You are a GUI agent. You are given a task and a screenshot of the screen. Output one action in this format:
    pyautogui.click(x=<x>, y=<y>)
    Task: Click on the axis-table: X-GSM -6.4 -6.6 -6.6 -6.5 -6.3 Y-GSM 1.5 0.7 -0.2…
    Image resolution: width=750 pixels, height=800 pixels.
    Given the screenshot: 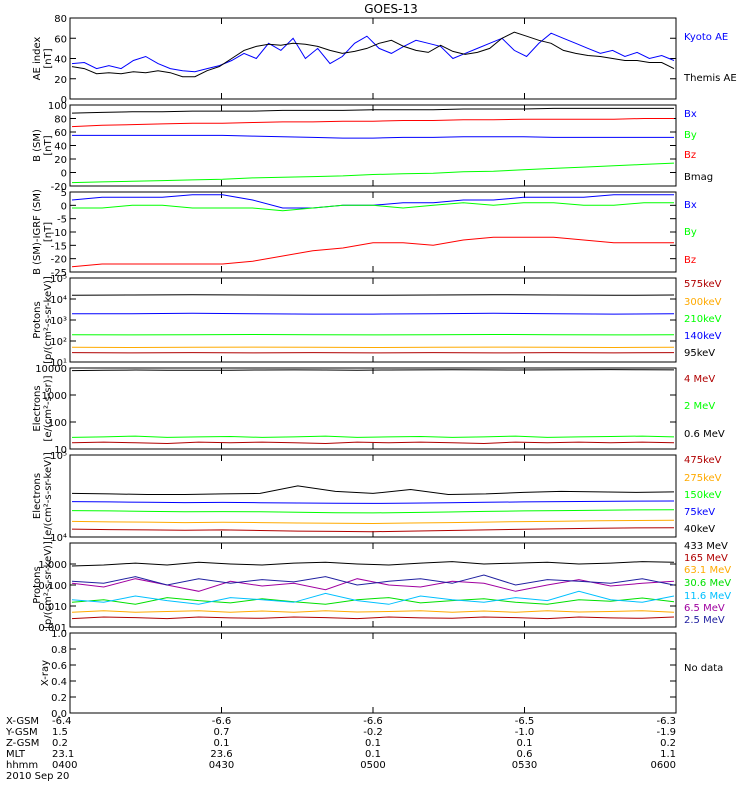 What is the action you would take?
    pyautogui.click(x=340, y=749)
    